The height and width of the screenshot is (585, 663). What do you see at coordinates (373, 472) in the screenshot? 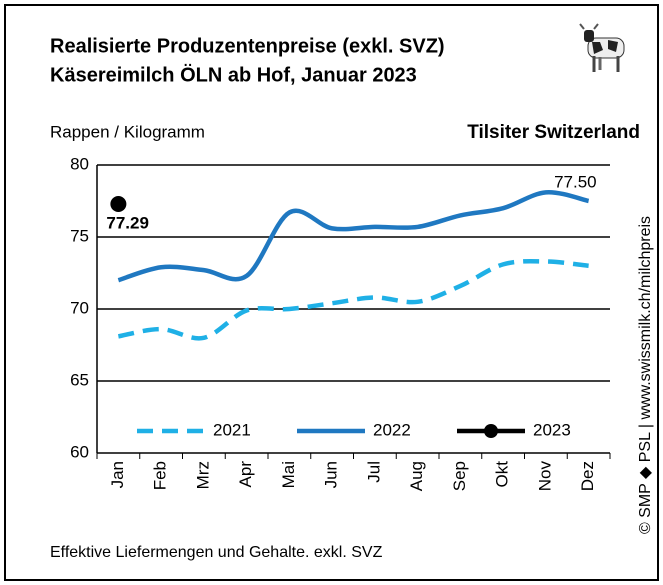
I see `x-tick-label: Jul` at bounding box center [373, 472].